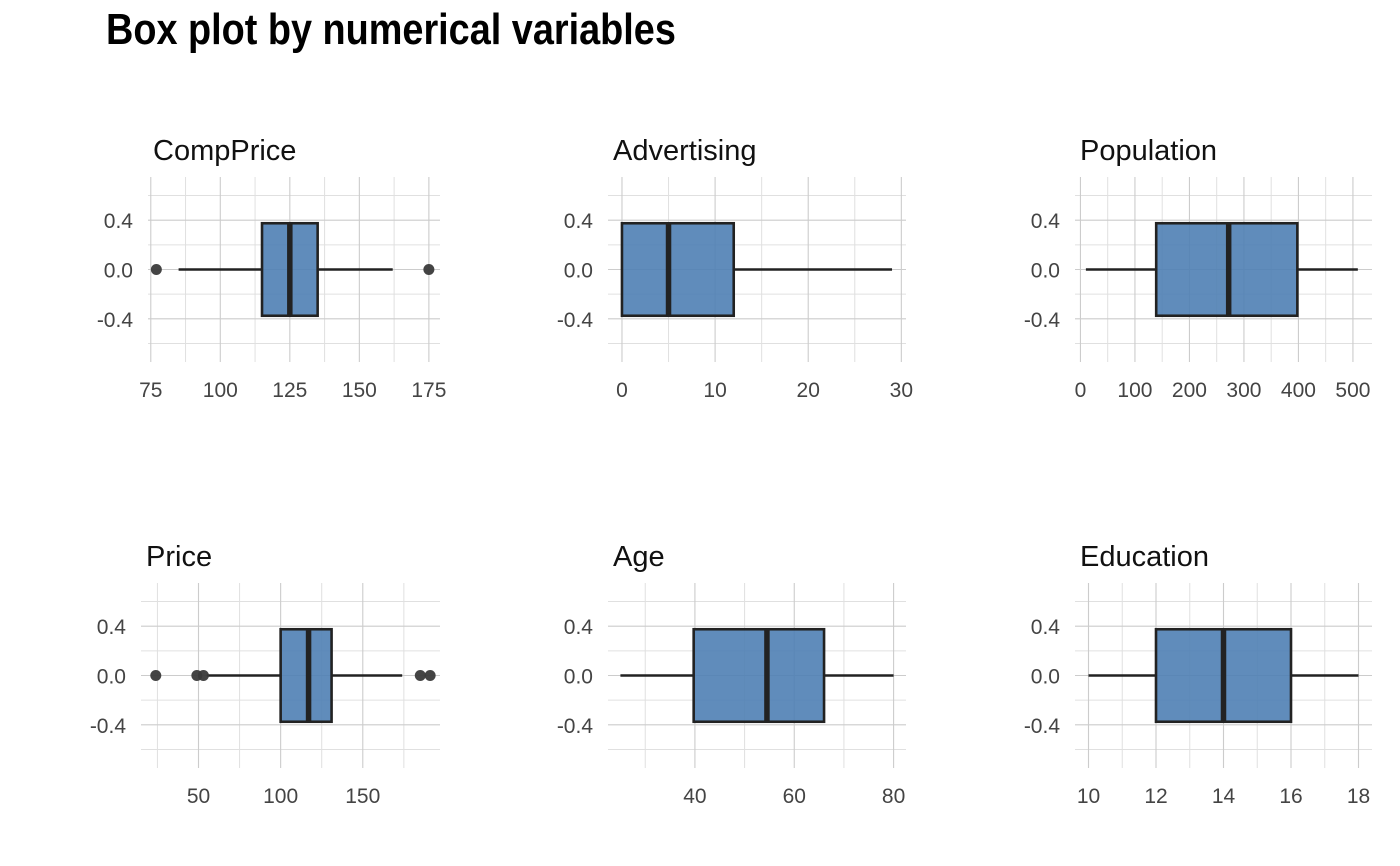  Describe the element at coordinates (1352, 390) in the screenshot. I see `x-tick-label: 500` at that location.